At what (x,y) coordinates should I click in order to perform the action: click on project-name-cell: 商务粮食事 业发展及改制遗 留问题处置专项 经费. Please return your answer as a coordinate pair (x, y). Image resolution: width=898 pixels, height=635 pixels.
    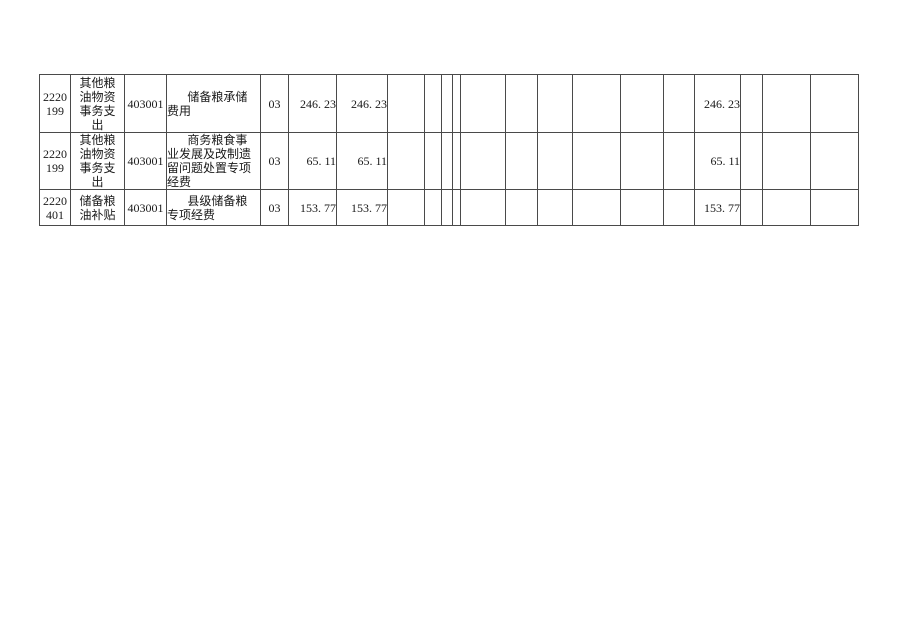
    Looking at the image, I should click on (213, 161).